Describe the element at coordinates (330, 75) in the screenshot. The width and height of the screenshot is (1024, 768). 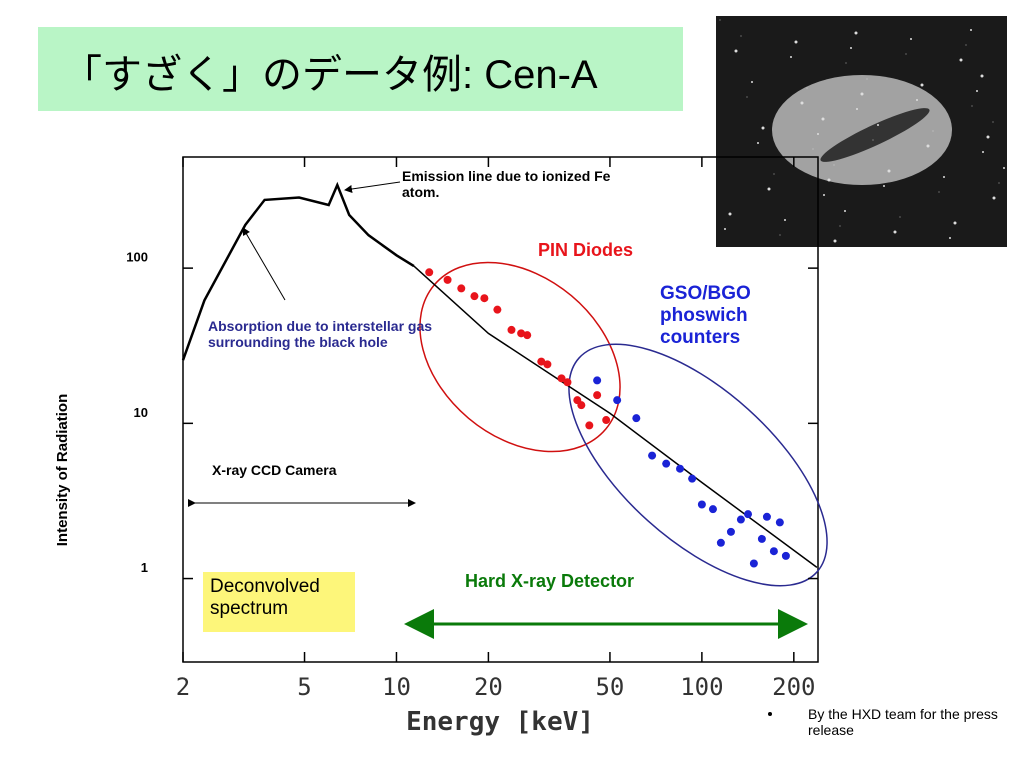
I see `slide-title: 「すざく」のデータ例: Cen-A` at that location.